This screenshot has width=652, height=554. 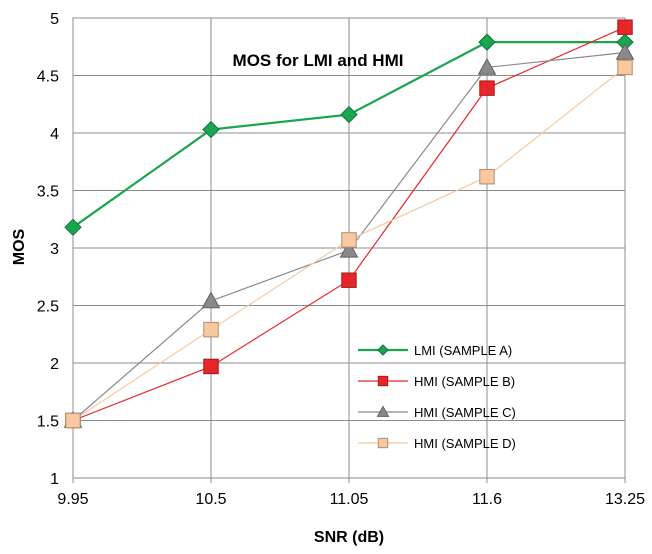 I want to click on y-tick-label: 2.5, so click(x=48, y=307).